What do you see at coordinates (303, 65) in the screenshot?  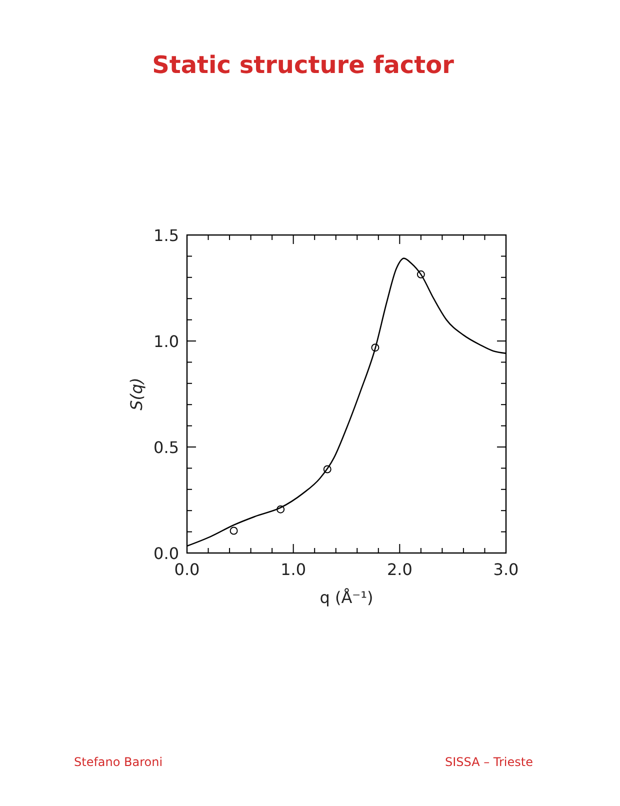 I see `chart-title: Static structure factor` at bounding box center [303, 65].